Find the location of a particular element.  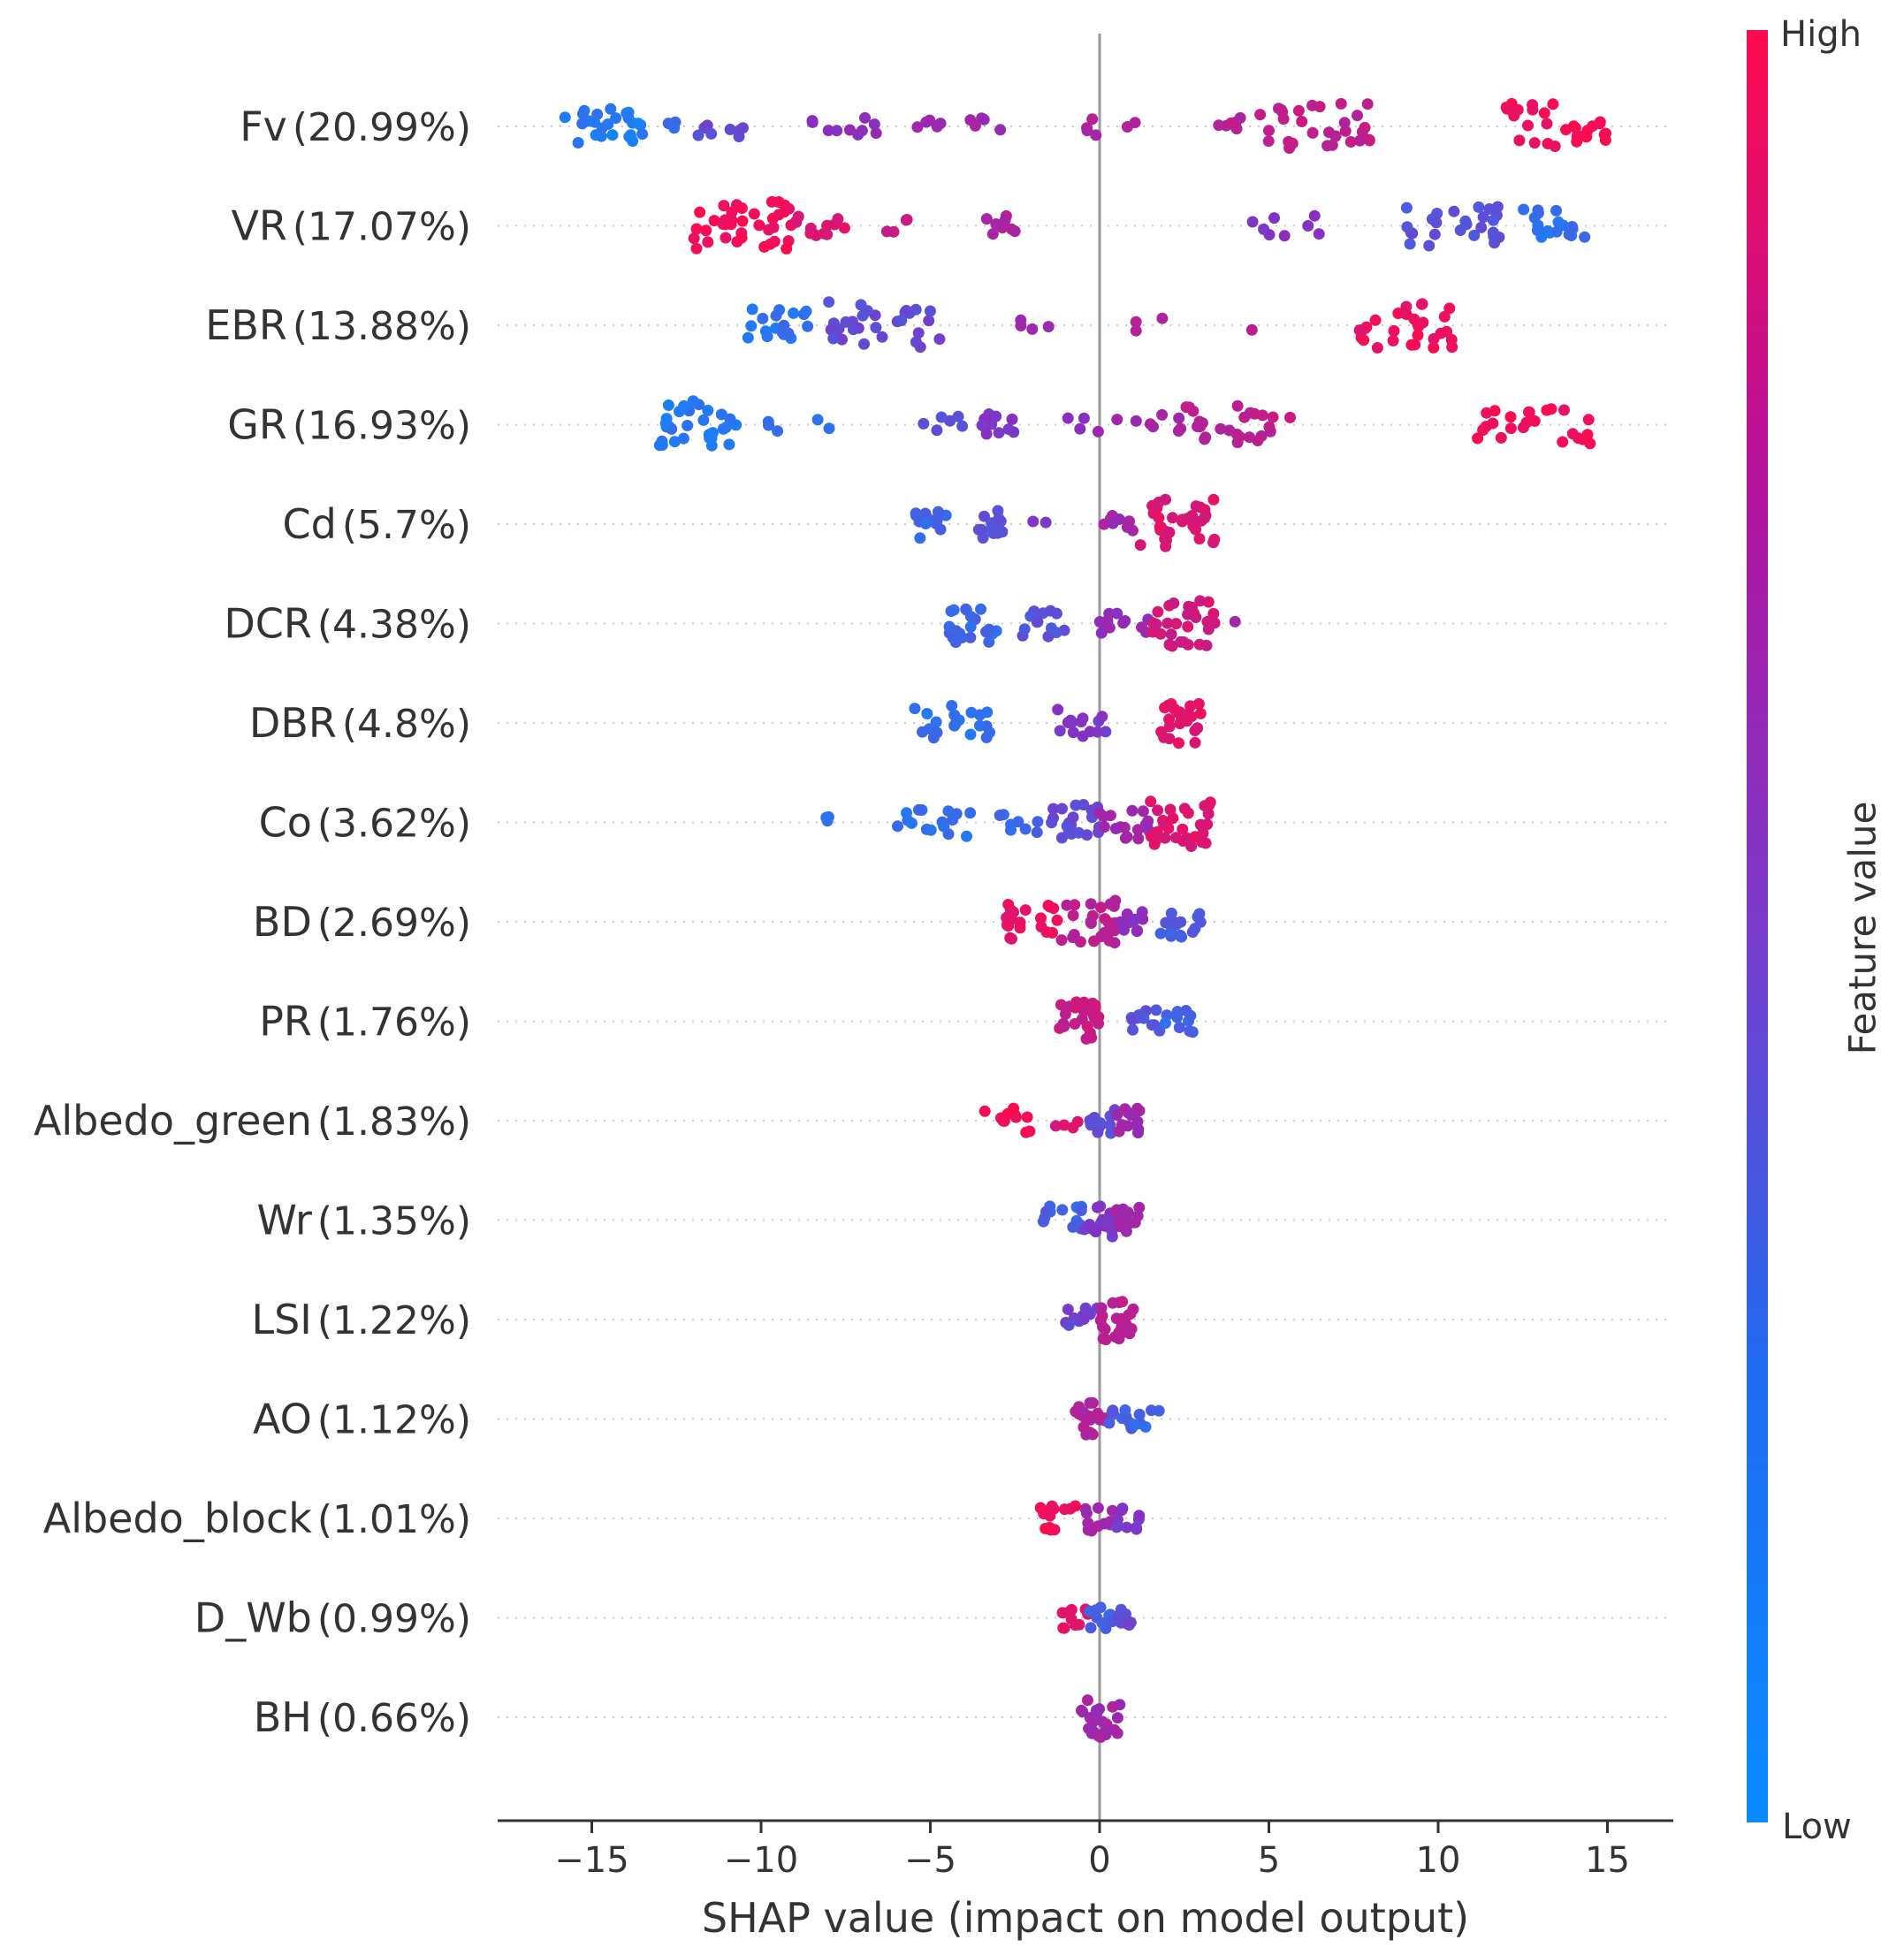

feature-name: EBR is located at coordinates (246, 325).